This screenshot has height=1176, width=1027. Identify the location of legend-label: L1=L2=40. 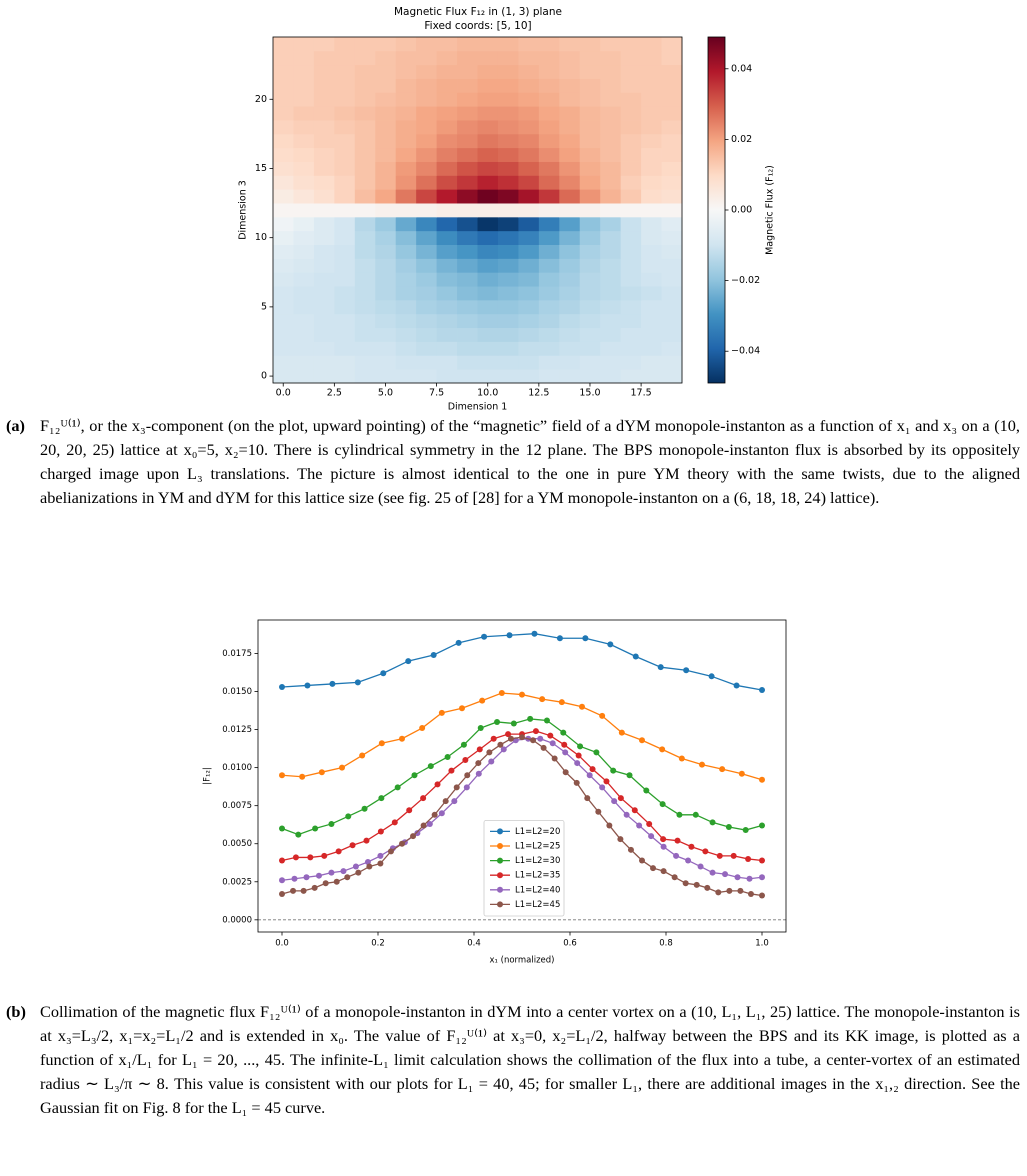
(537, 890).